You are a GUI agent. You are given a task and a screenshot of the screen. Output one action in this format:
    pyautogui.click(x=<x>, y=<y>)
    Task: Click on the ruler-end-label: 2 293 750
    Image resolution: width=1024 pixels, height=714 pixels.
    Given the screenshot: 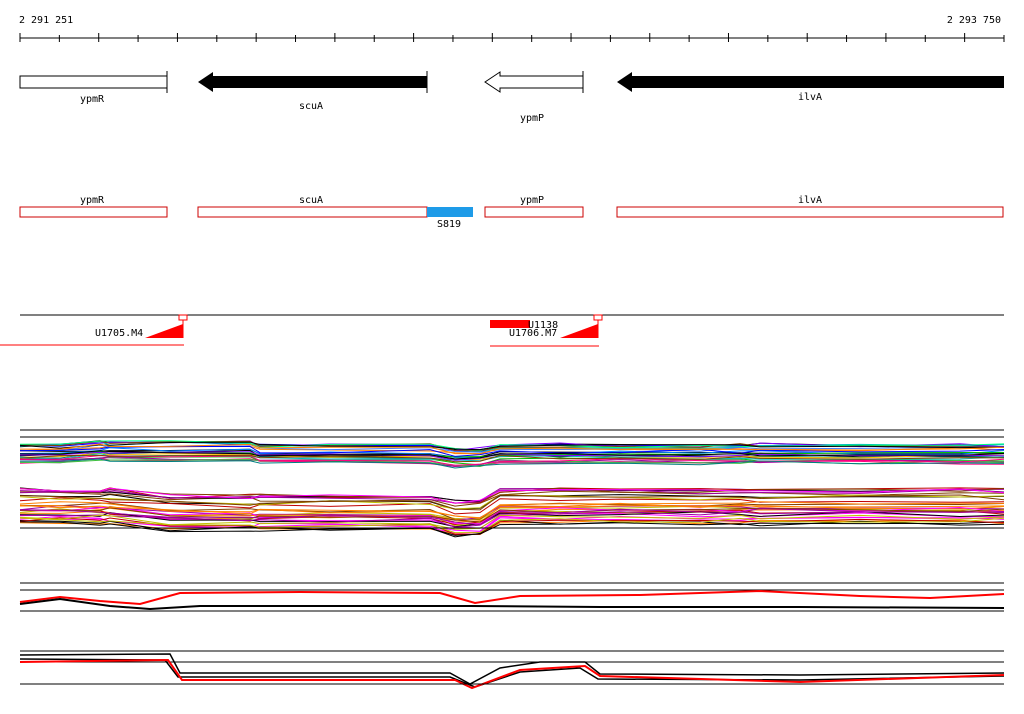 What is the action you would take?
    pyautogui.click(x=974, y=20)
    